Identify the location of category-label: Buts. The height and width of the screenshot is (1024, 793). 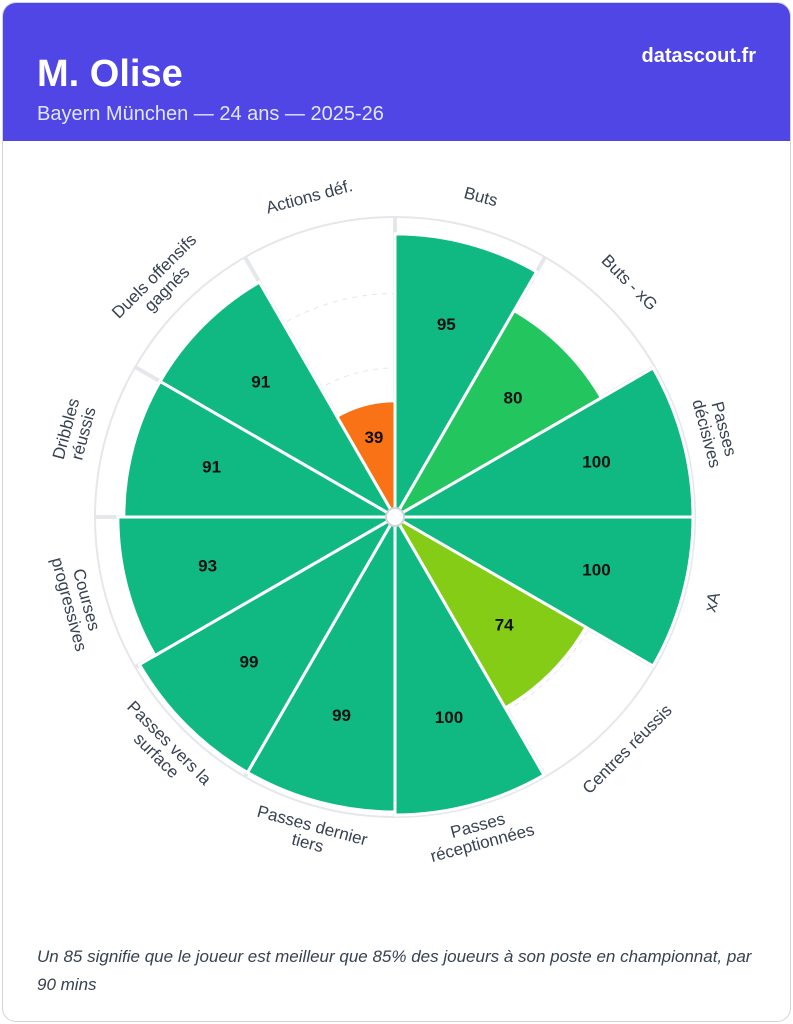
(481, 197).